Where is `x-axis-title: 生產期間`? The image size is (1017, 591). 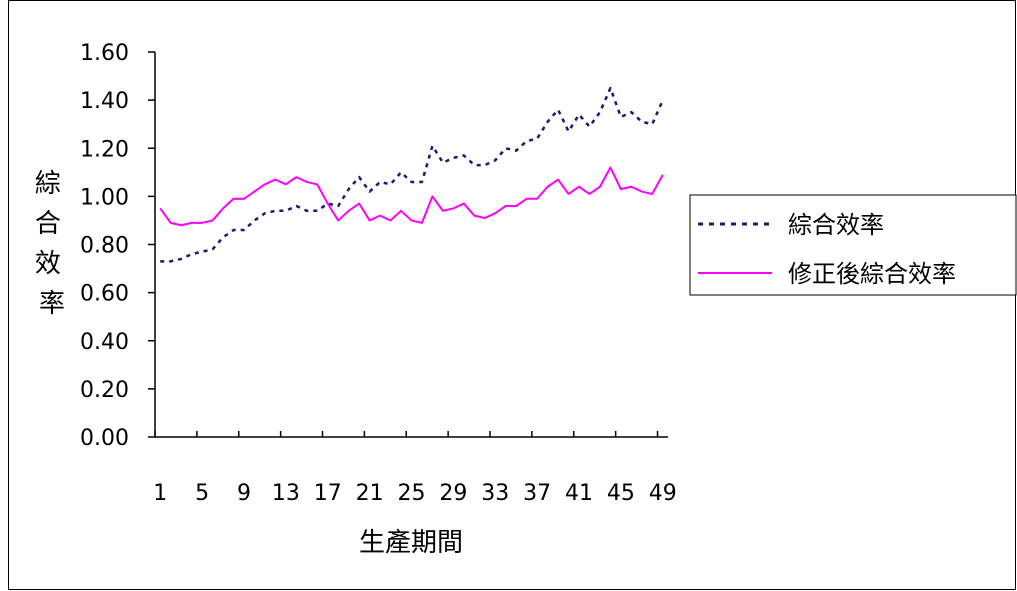
x-axis-title: 生產期間 is located at coordinates (411, 543).